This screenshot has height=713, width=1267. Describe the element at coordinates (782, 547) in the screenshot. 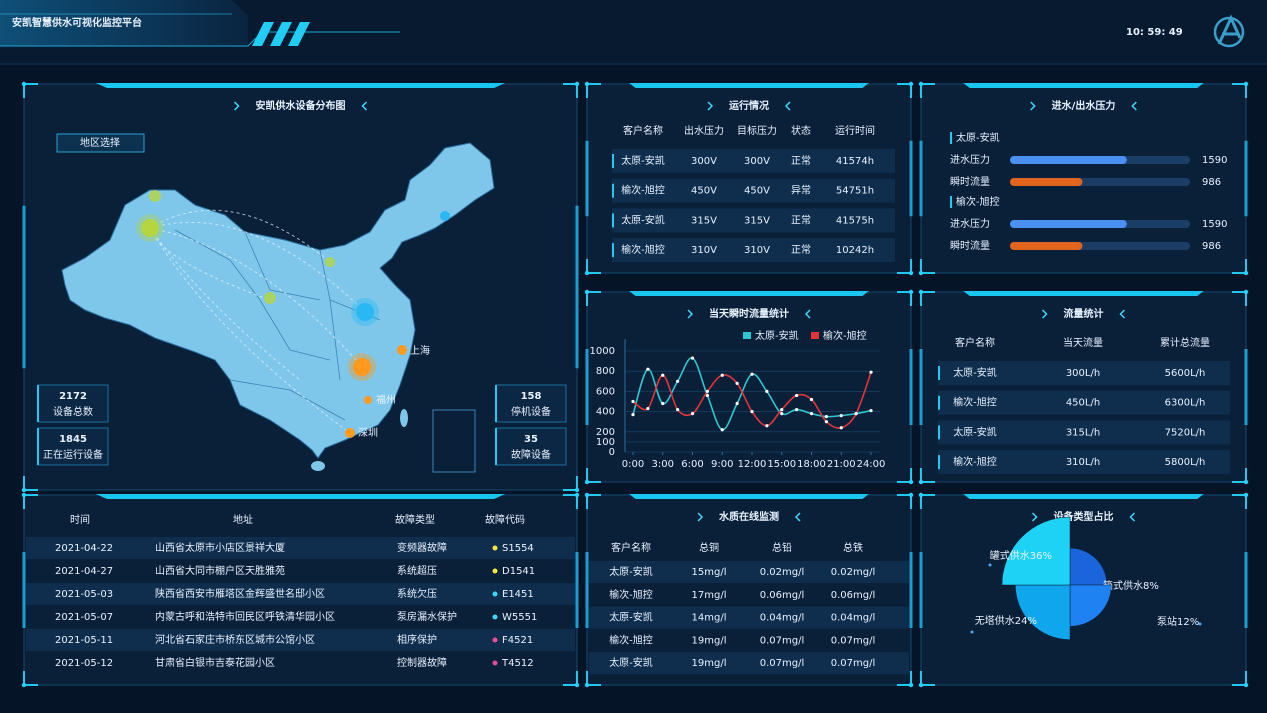

I see `column-header: 总铅` at that location.